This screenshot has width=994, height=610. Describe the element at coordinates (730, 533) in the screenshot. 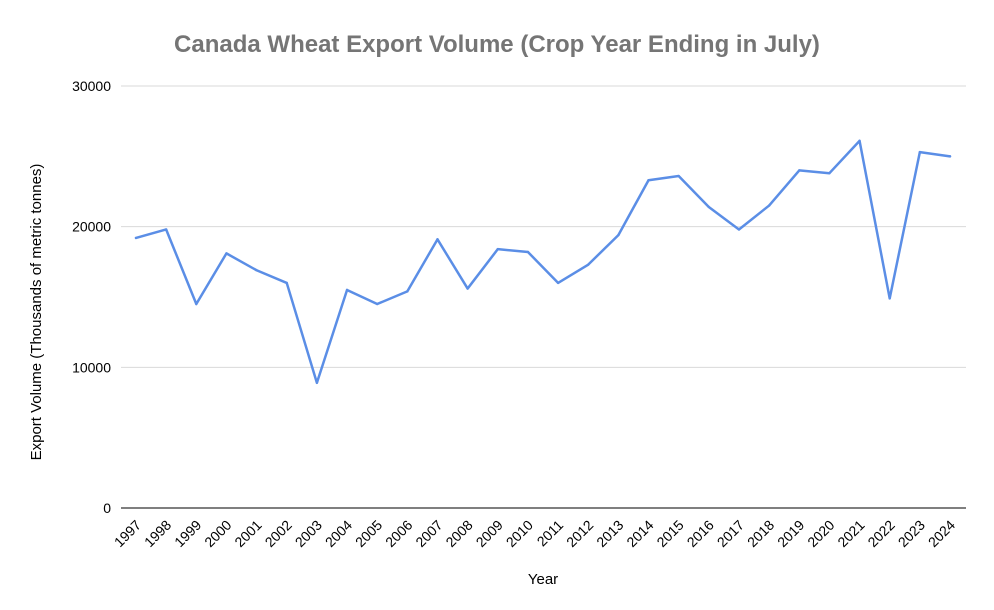

I see `x-tick-label-2017: 2017` at that location.